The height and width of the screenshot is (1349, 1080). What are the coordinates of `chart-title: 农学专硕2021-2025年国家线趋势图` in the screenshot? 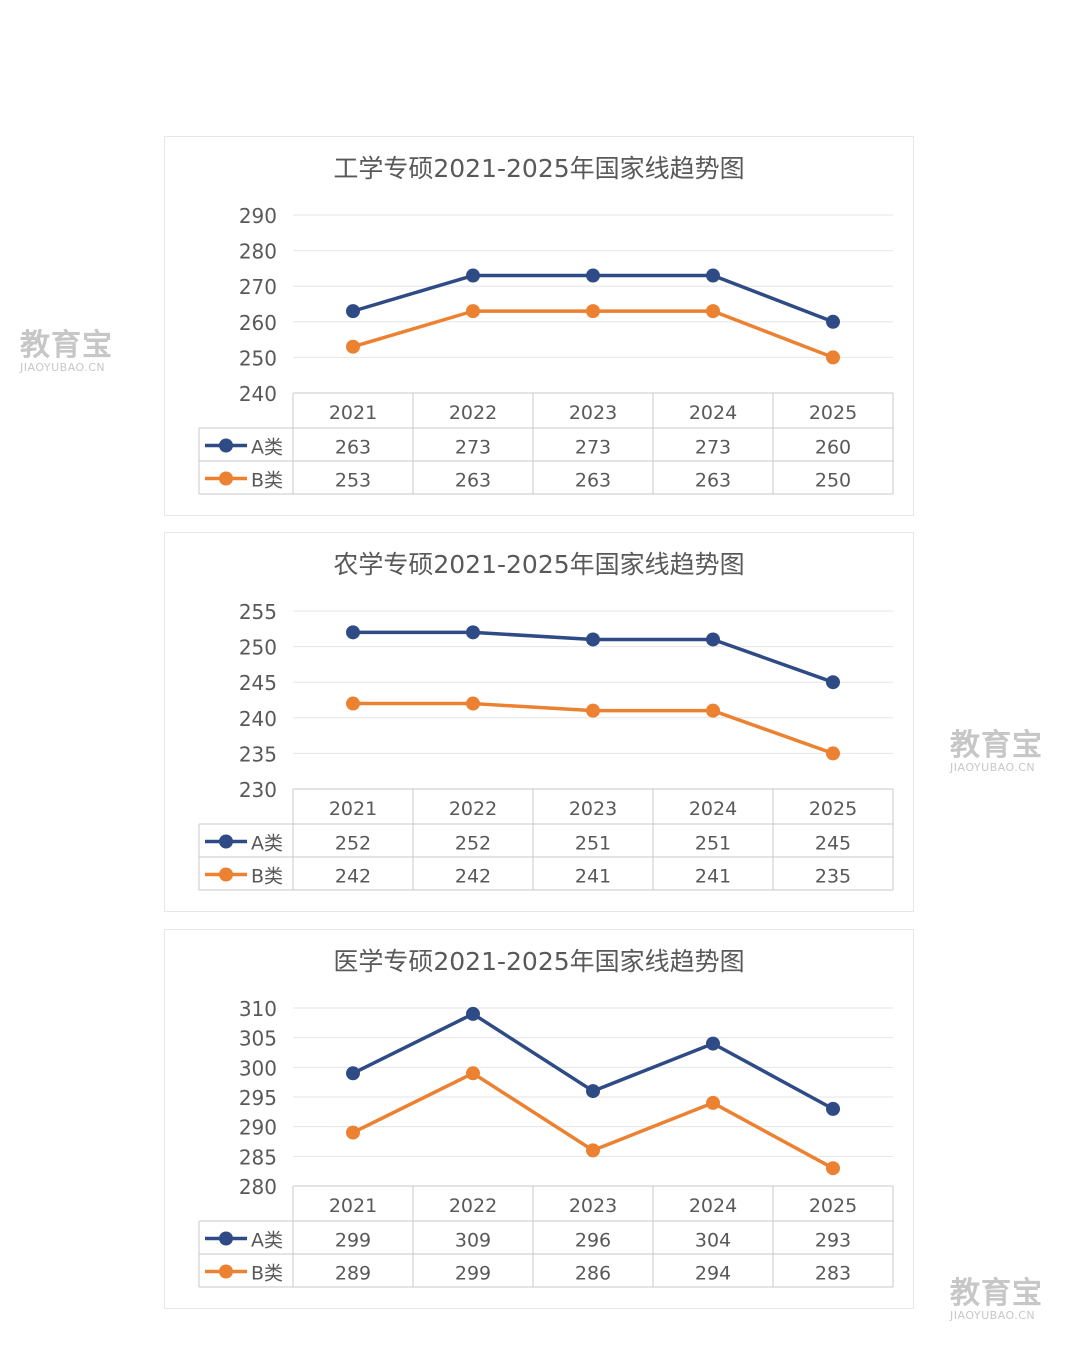 It's located at (539, 564).